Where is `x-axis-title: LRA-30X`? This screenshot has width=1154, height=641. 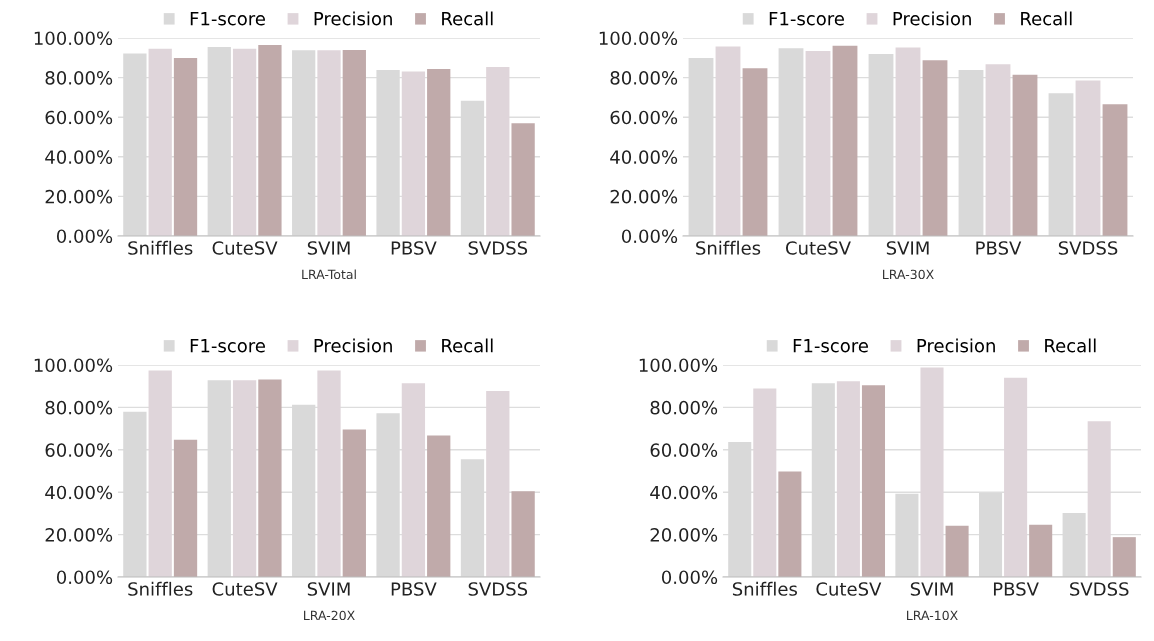
x-axis-title: LRA-30X is located at coordinates (908, 274).